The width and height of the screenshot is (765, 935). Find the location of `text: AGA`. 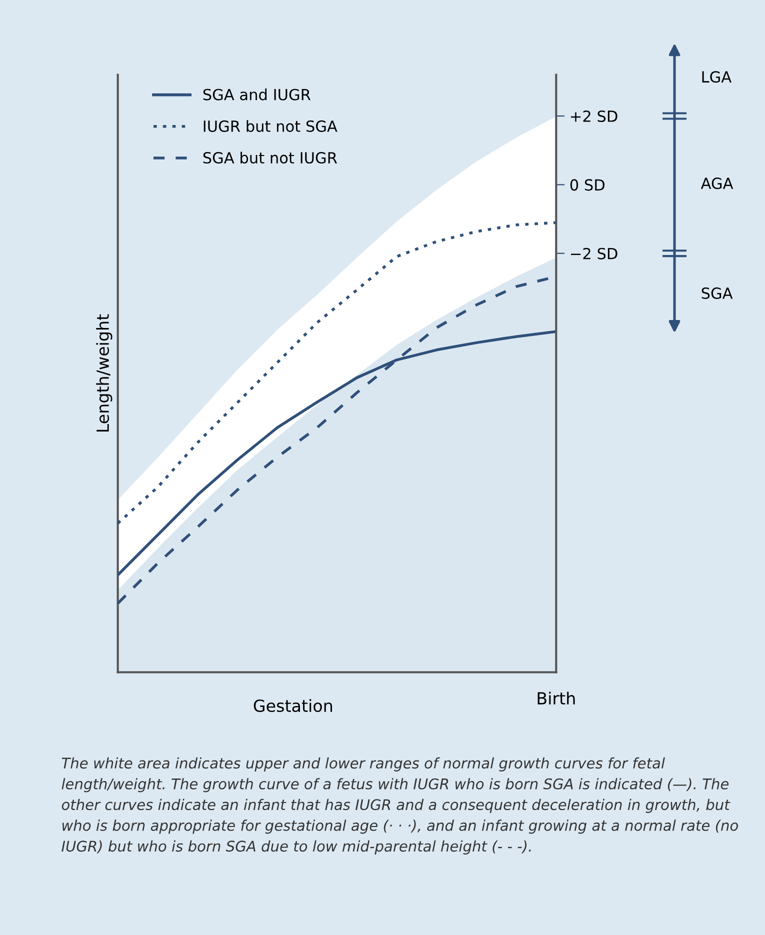

text: AGA is located at coordinates (717, 184).